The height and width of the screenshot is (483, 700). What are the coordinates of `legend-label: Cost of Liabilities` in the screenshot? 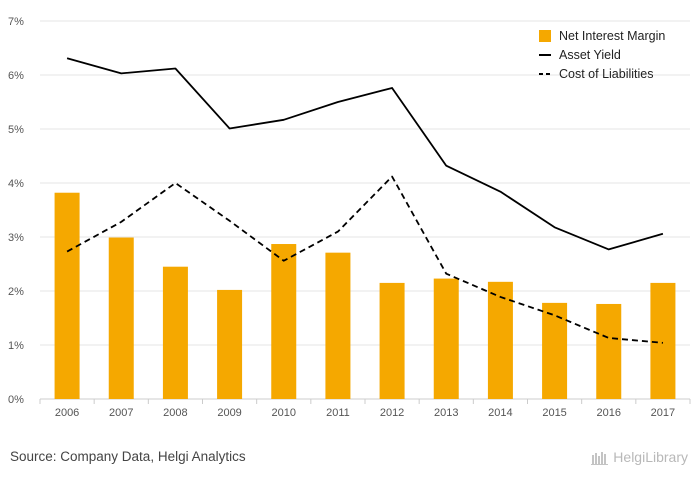 It's located at (606, 74).